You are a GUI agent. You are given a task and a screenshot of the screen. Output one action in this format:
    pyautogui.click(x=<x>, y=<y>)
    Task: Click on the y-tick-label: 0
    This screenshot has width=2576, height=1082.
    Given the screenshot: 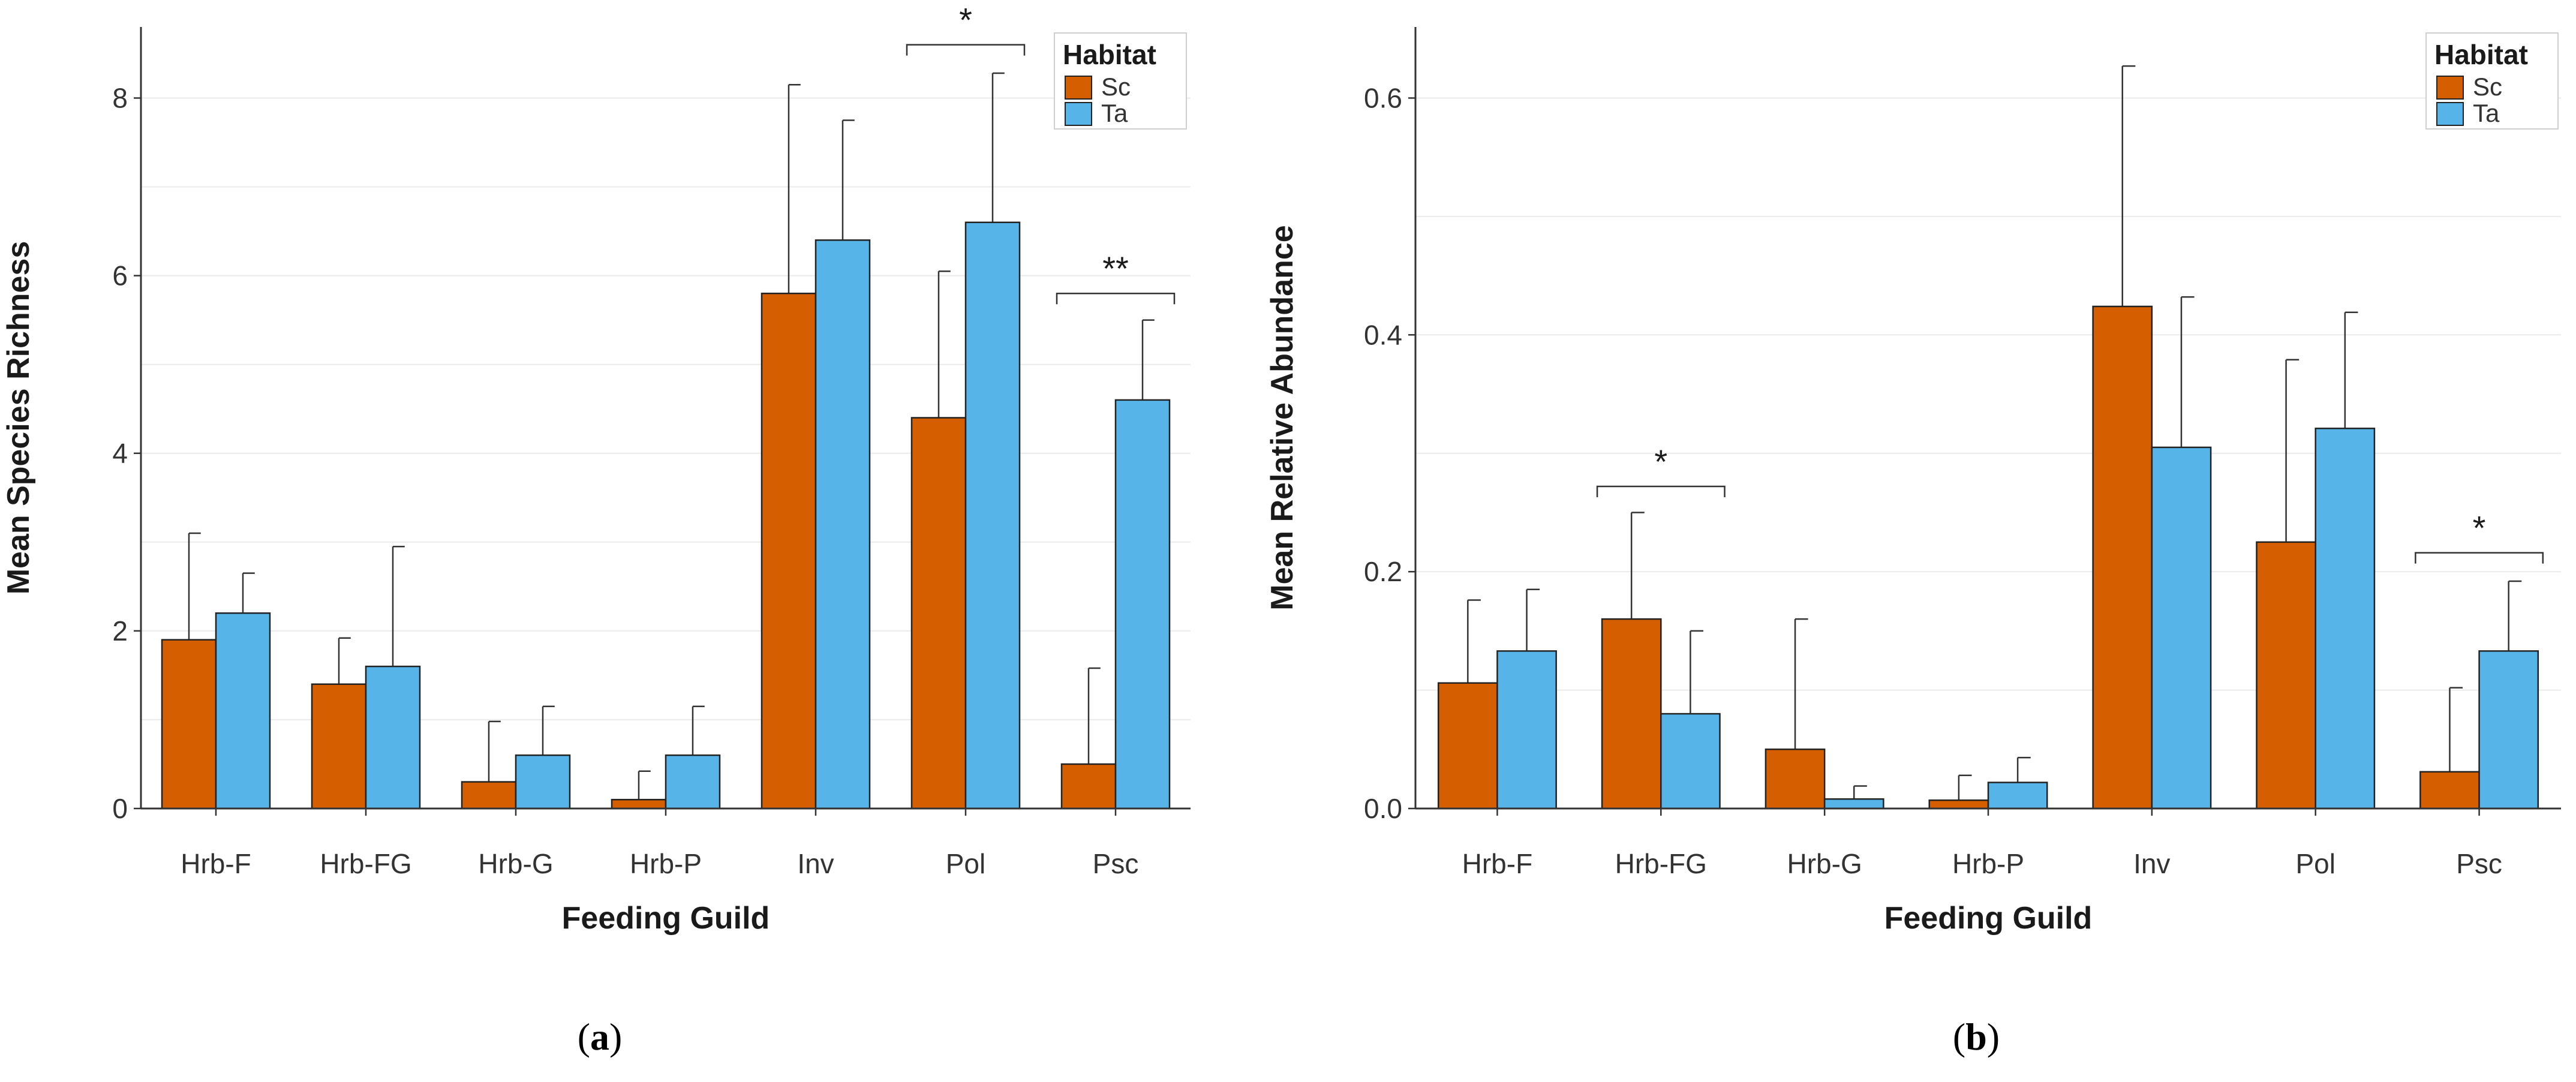 What is the action you would take?
    pyautogui.click(x=120, y=808)
    